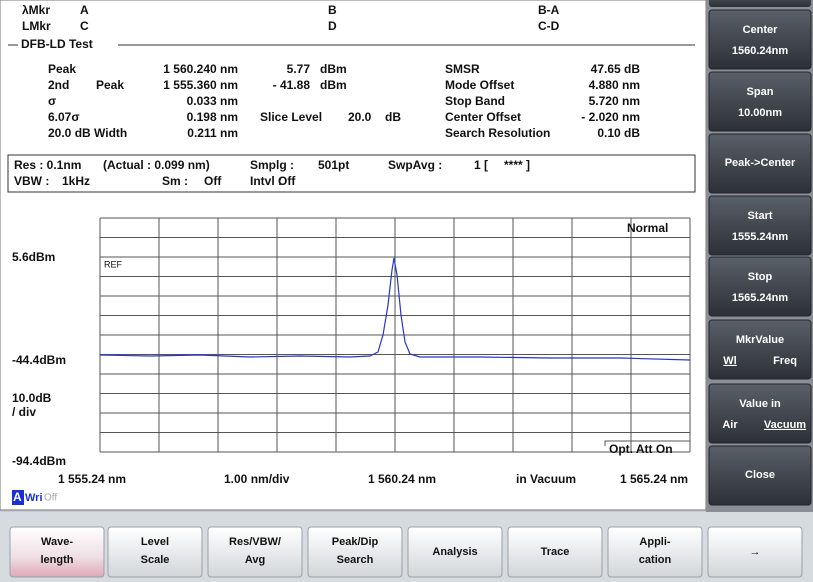 This screenshot has width=813, height=582. What do you see at coordinates (395, 309) in the screenshot?
I see `spectrum-trace` at bounding box center [395, 309].